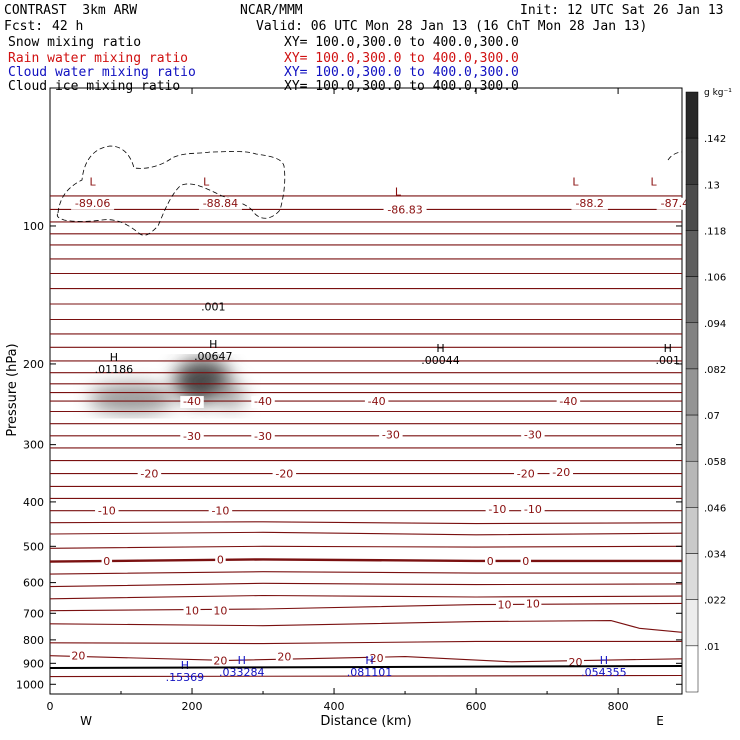 This screenshot has height=740, width=740. I want to click on isotherm-label: -89.06, so click(92, 203).